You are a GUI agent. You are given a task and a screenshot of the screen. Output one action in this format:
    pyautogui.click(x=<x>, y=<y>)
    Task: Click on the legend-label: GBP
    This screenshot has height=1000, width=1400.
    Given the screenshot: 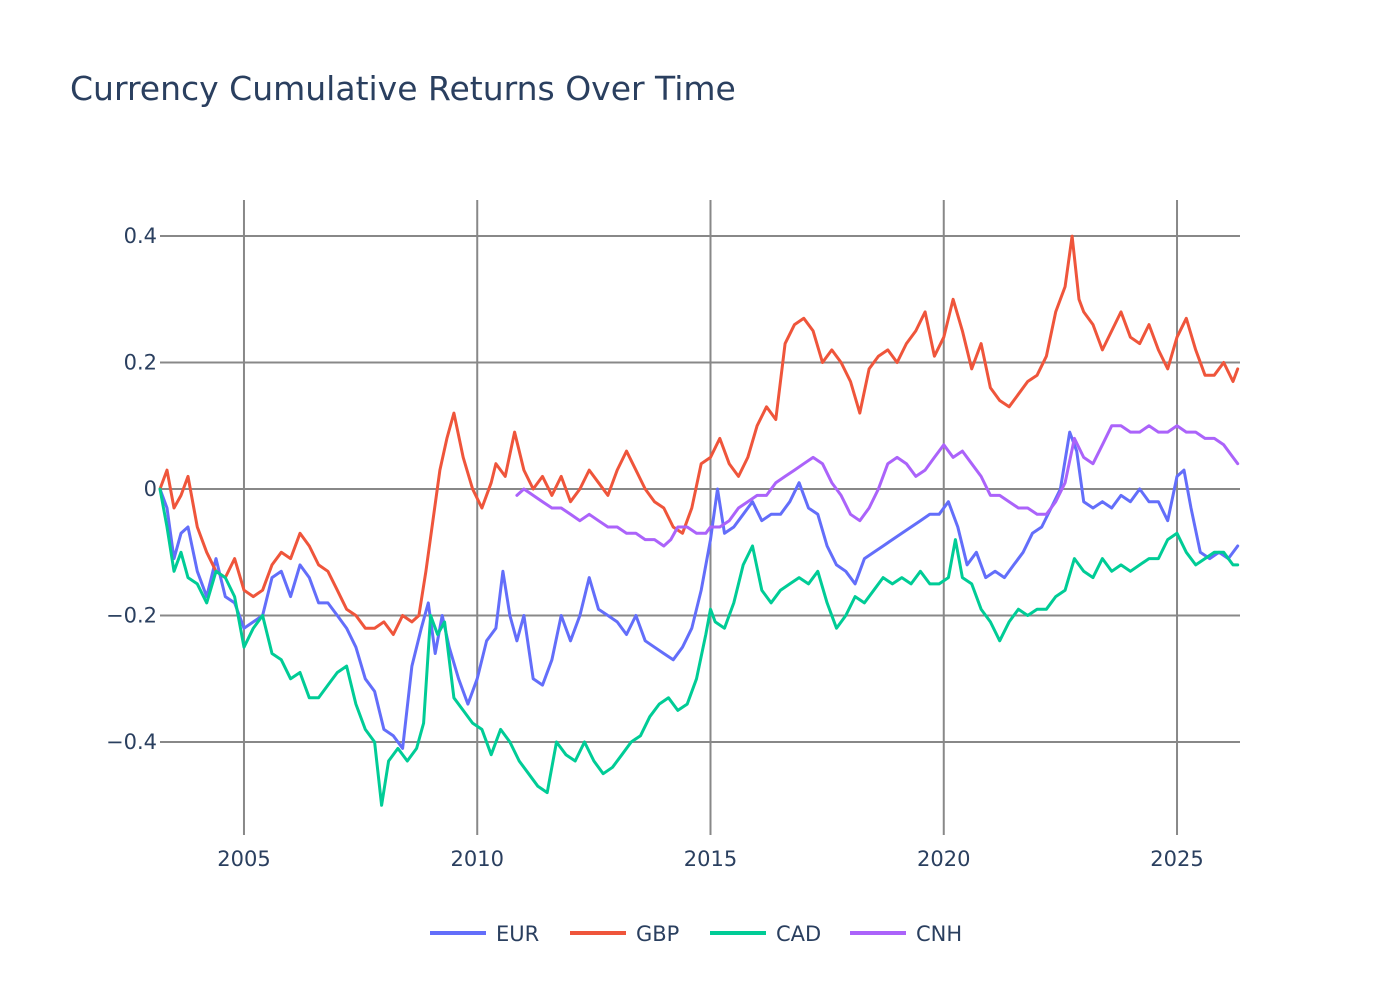 What is the action you would take?
    pyautogui.click(x=657, y=934)
    